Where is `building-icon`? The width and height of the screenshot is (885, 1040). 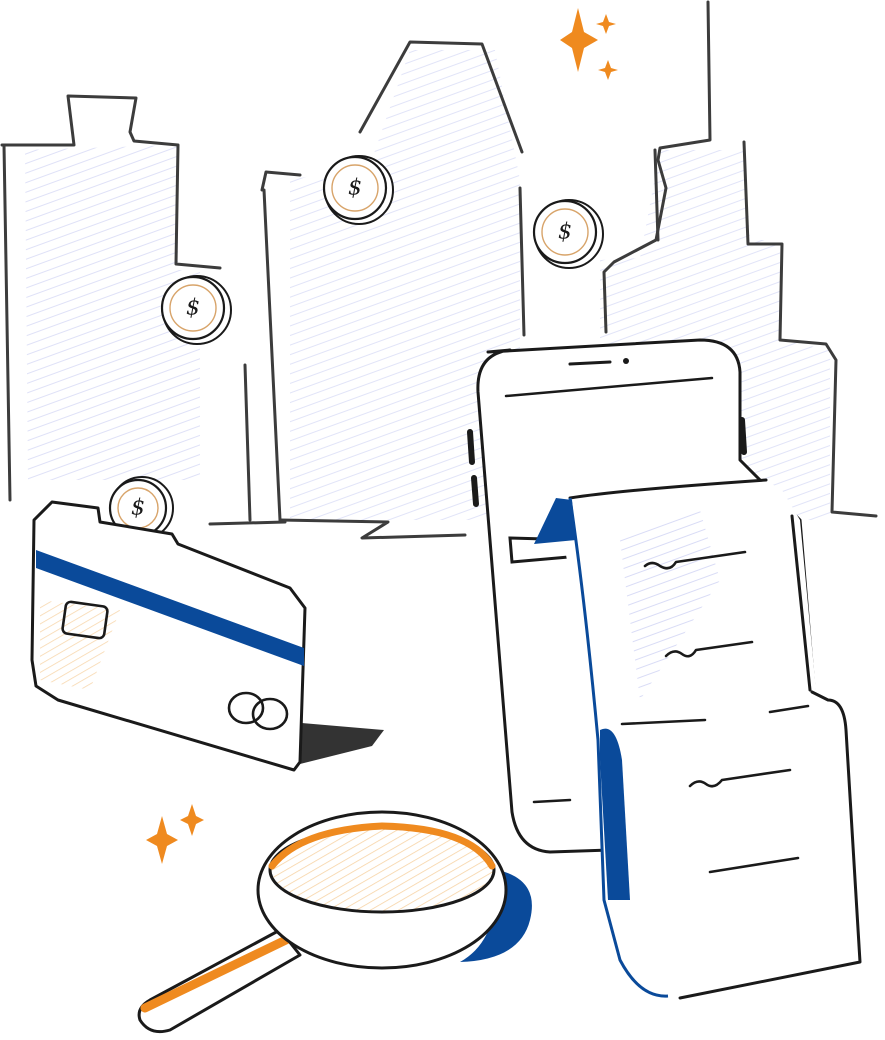 building-icon is located at coordinates (143, 310).